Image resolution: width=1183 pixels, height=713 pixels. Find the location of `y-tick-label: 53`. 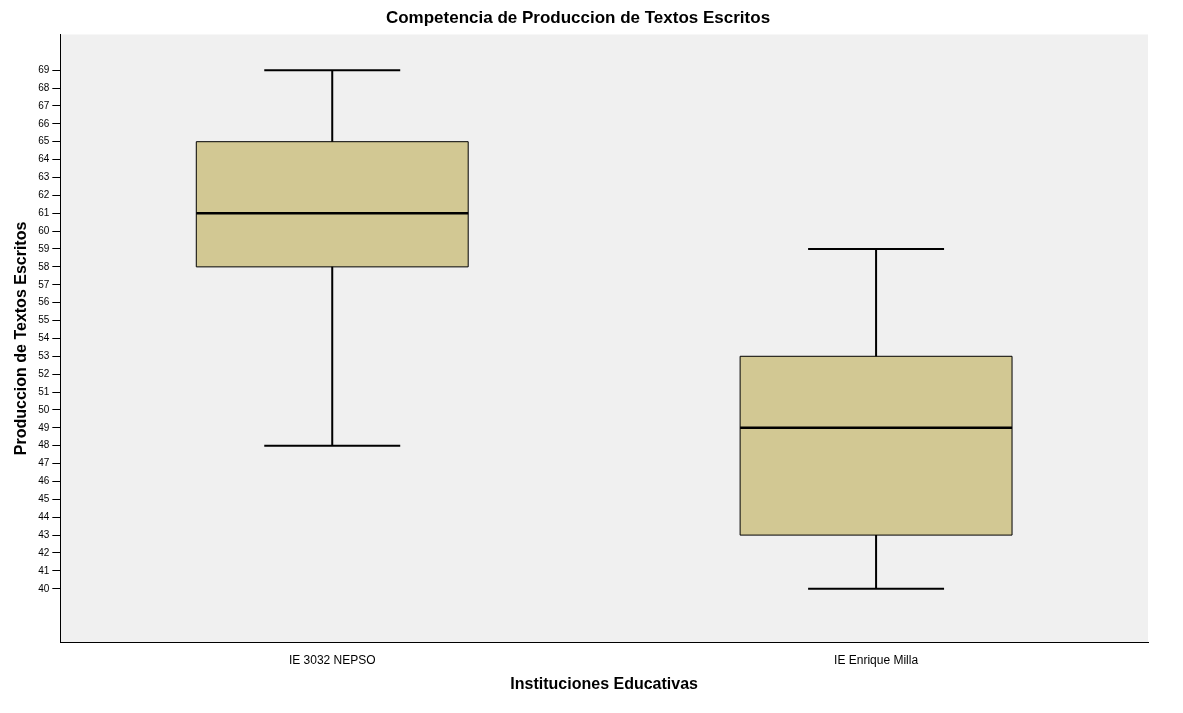

y-tick-label: 53 is located at coordinates (44, 356).